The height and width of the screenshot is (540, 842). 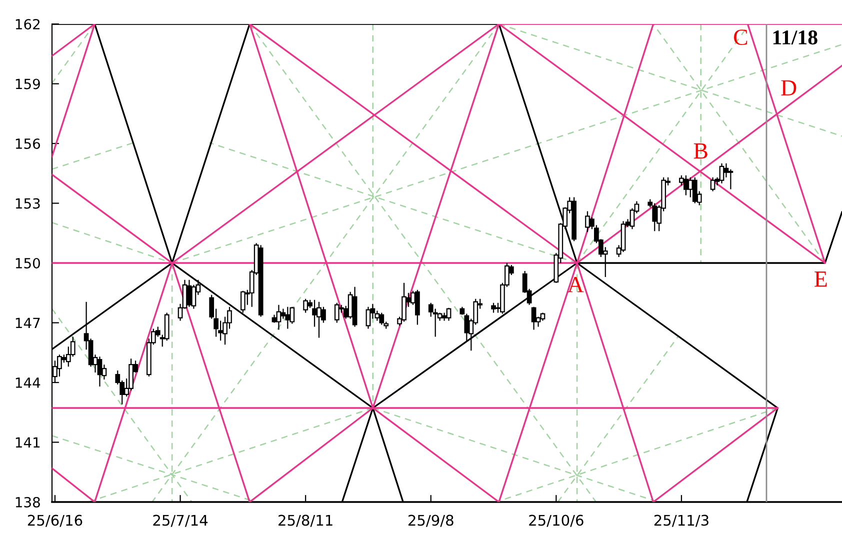 I want to click on annotation: 11/18, so click(x=795, y=37).